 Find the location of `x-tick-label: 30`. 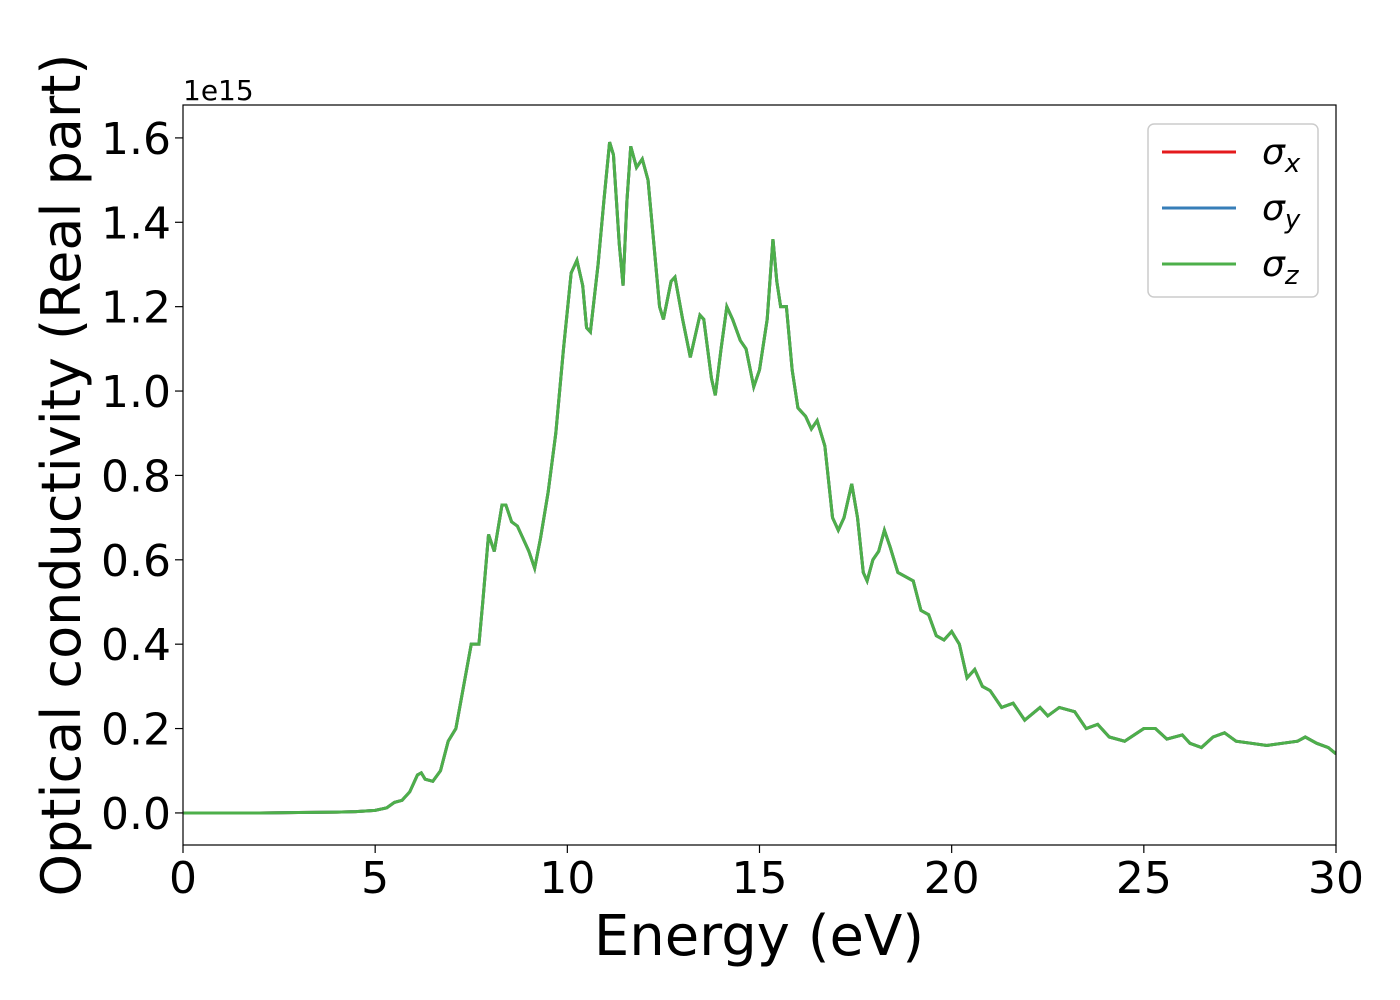

x-tick-label: 30 is located at coordinates (1336, 878).